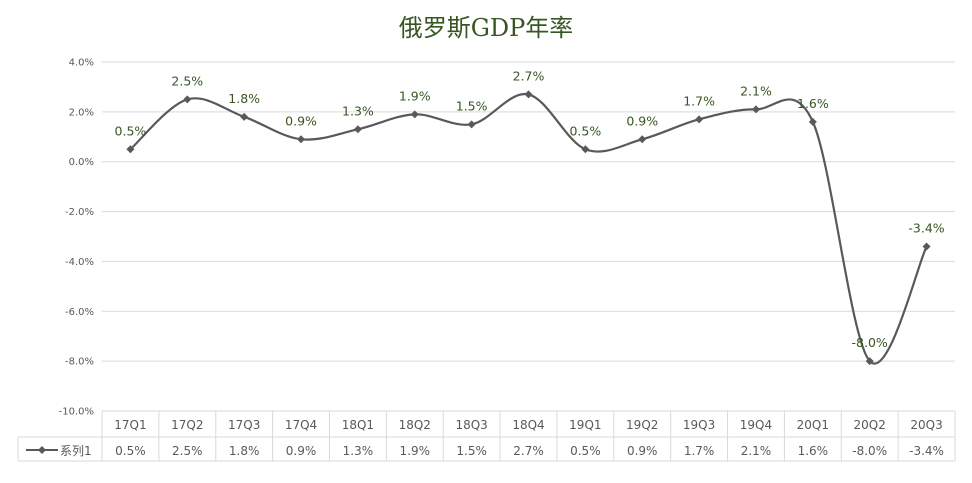 Image resolution: width=972 pixels, height=483 pixels. What do you see at coordinates (76, 412) in the screenshot?
I see `y-tick-label: -10.0%` at bounding box center [76, 412].